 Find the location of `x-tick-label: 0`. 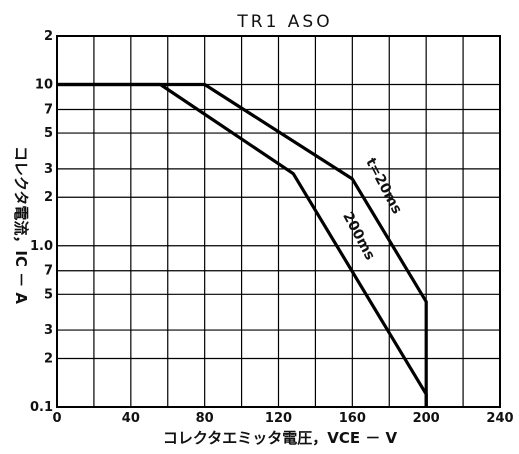

x-tick-label: 0 is located at coordinates (56, 418).